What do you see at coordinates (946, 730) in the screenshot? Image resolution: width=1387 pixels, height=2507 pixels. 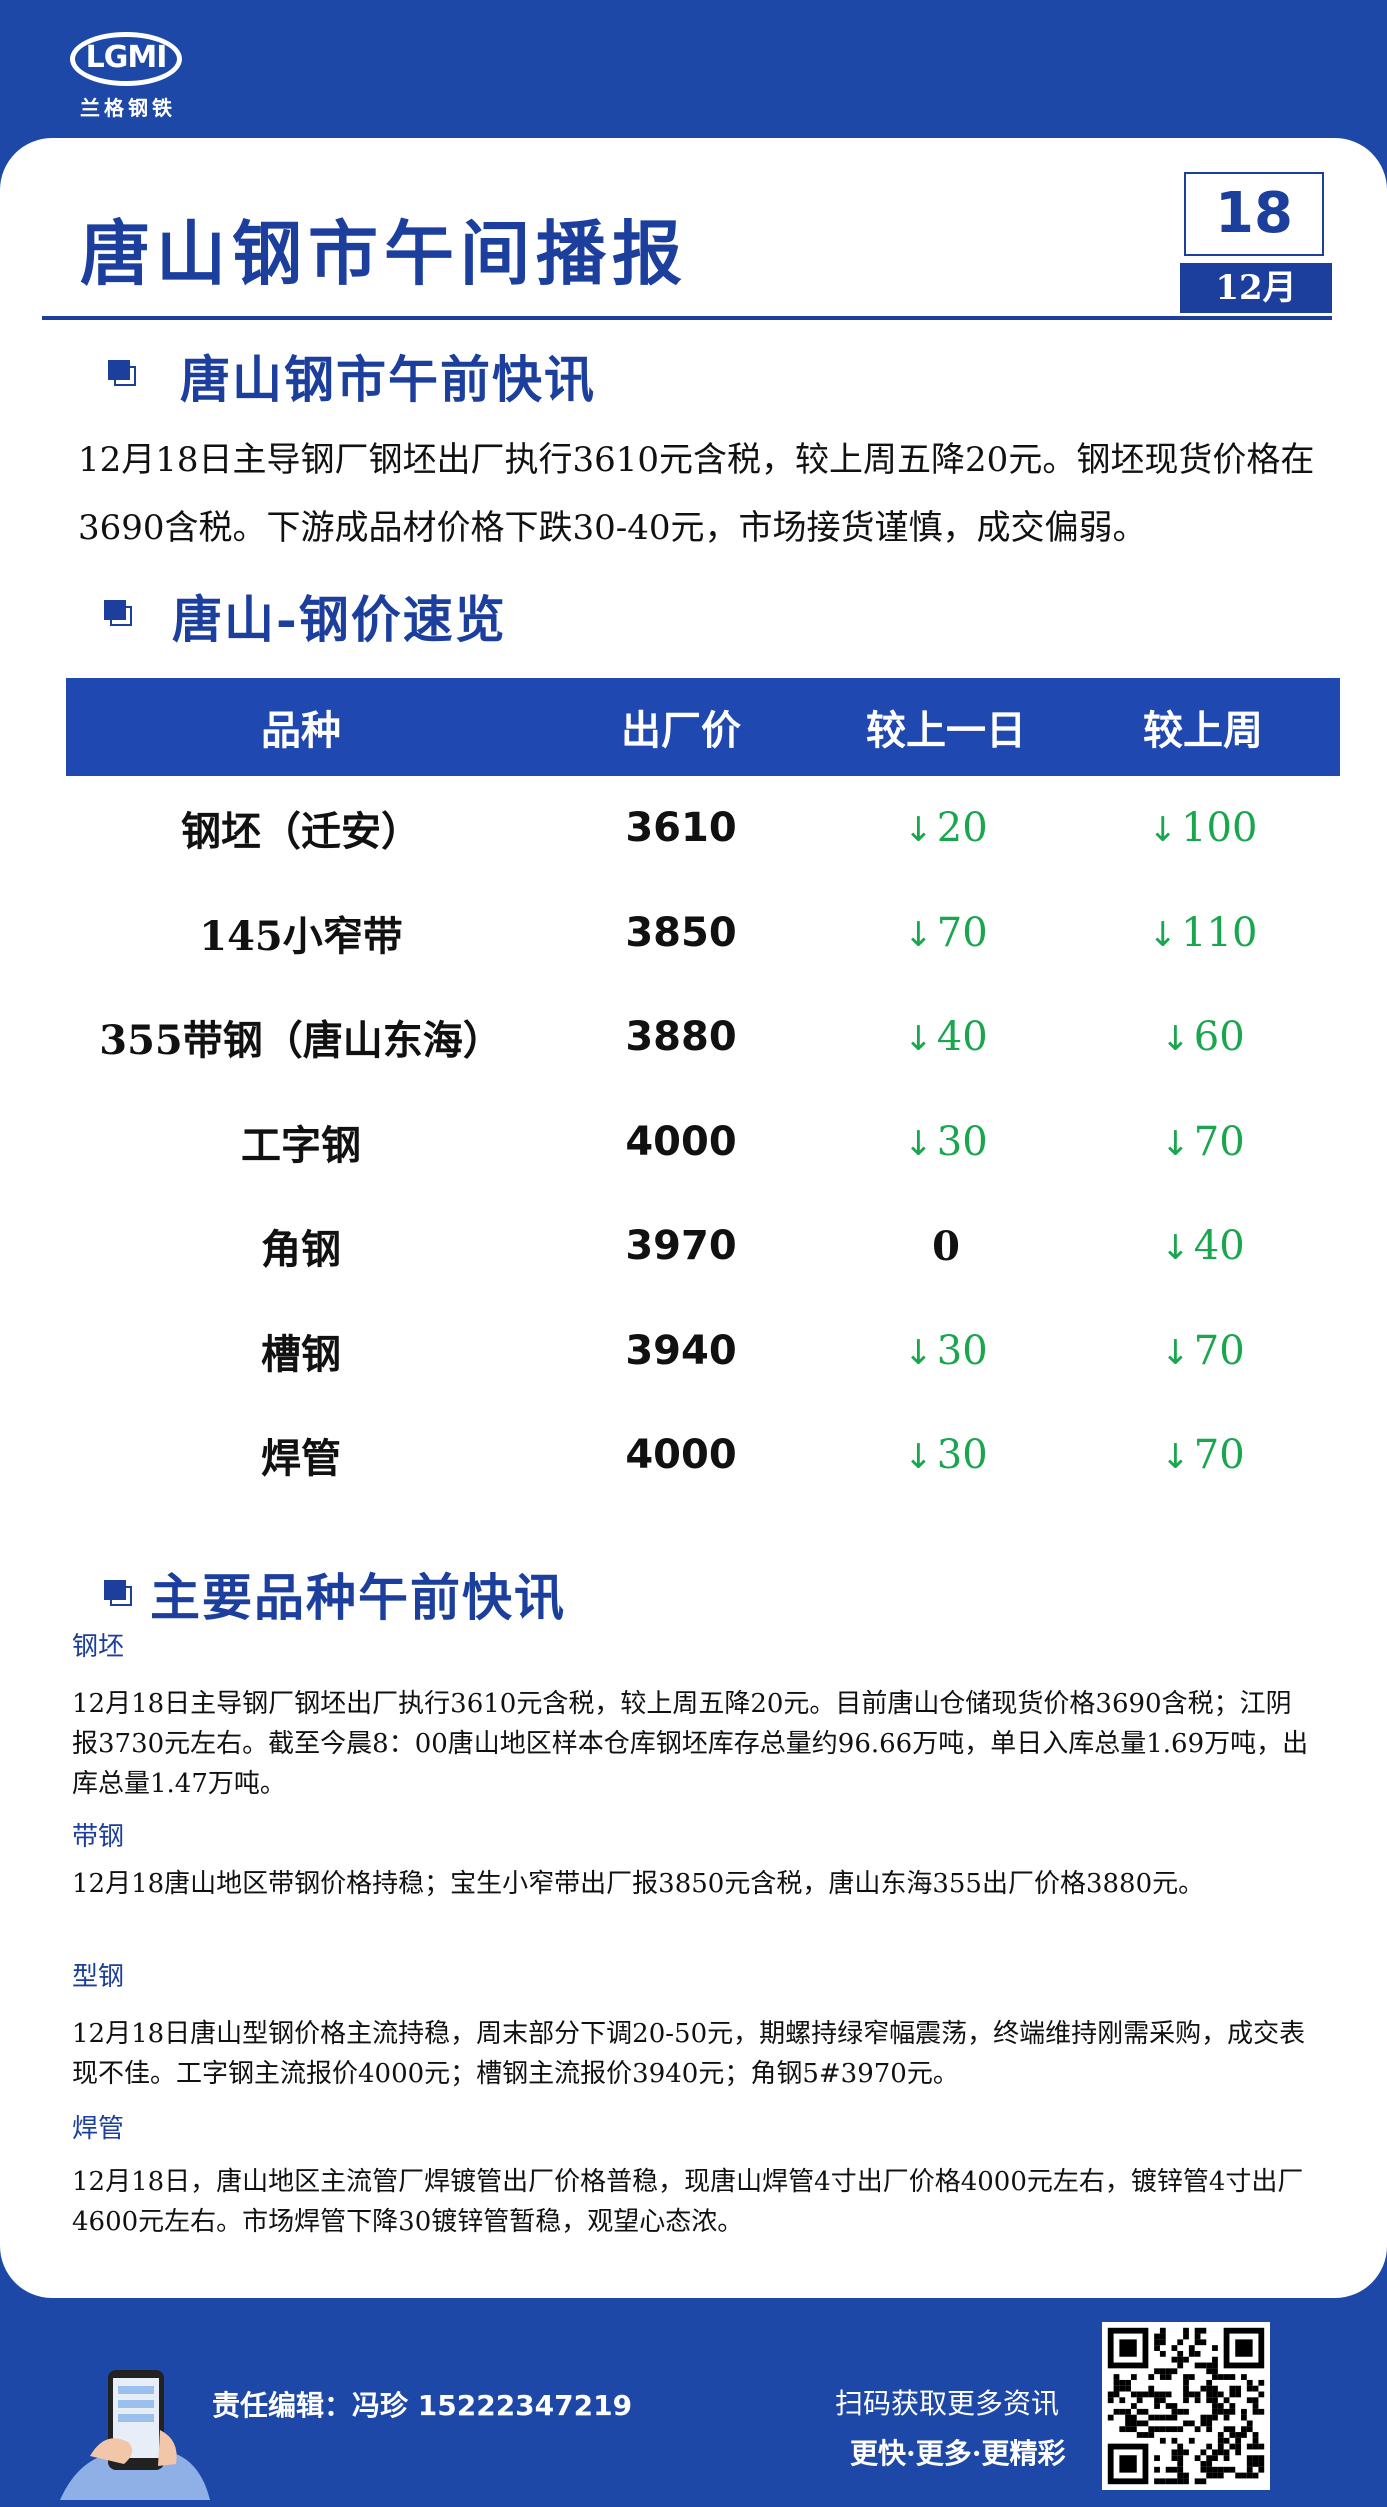 I see `column-header-daily-change: 较上一日` at bounding box center [946, 730].